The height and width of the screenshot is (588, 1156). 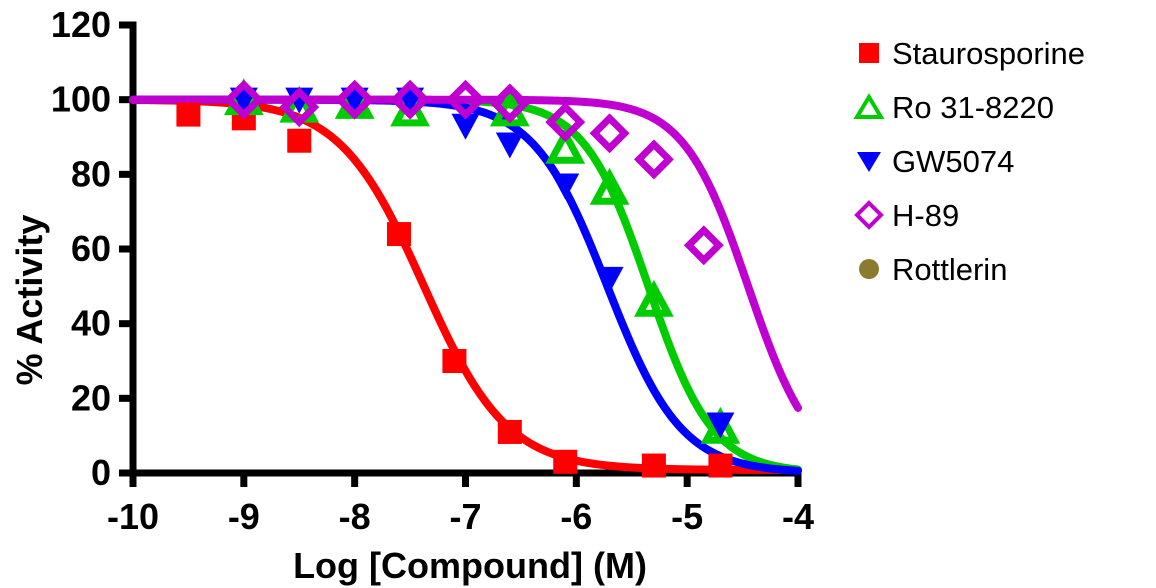 What do you see at coordinates (869, 215) in the screenshot?
I see `legend-marker-diamond-open-icon` at bounding box center [869, 215].